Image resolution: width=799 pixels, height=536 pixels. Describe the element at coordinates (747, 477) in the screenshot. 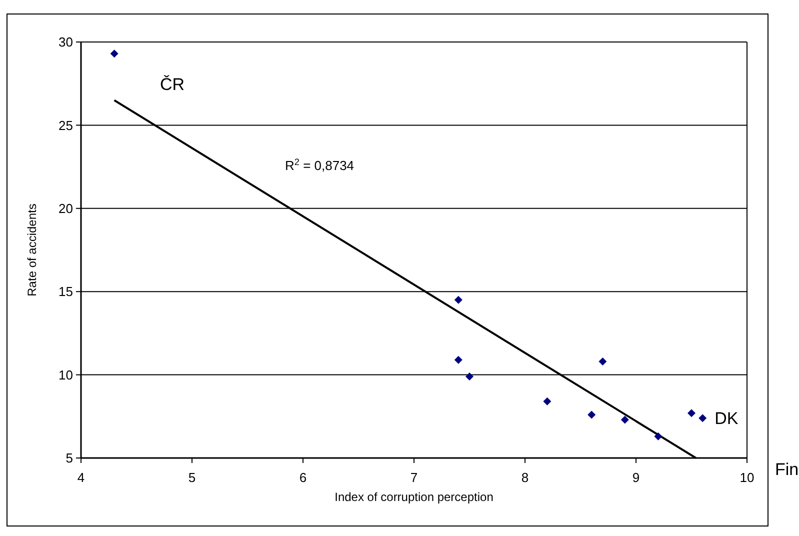

I see `x-tick-label: 10` at that location.